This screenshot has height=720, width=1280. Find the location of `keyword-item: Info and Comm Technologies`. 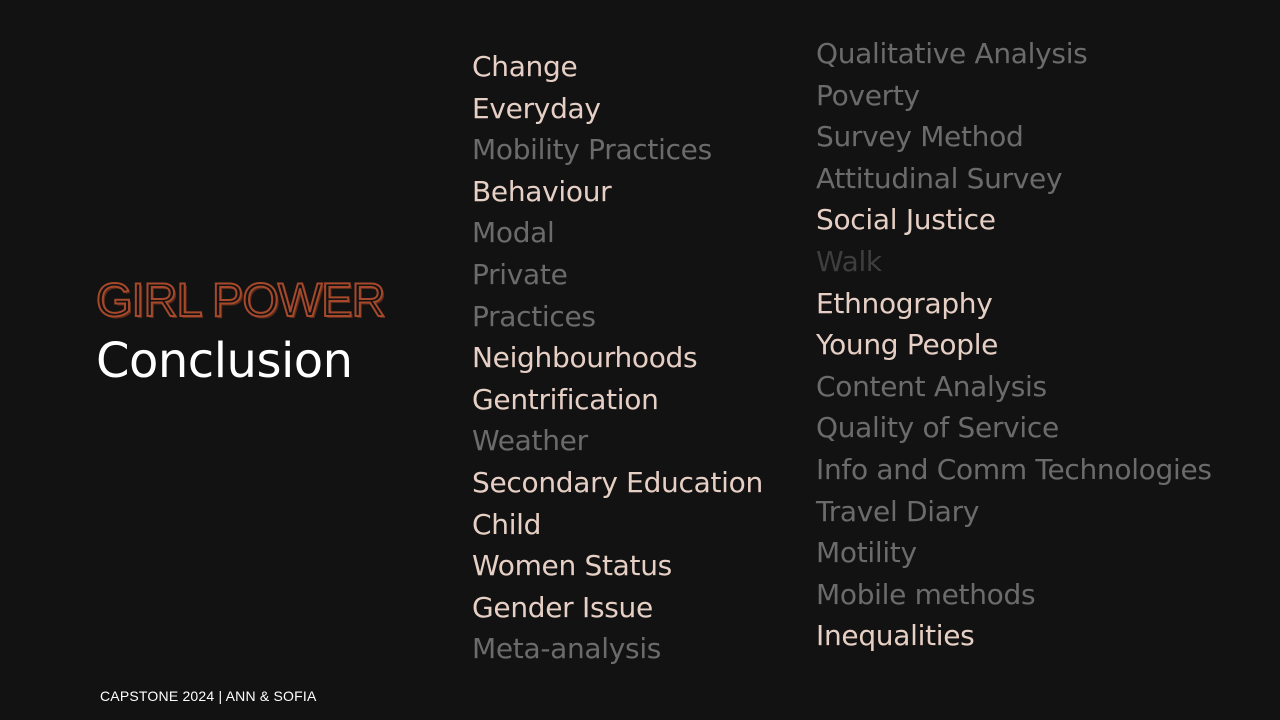

keyword-item: Info and Comm Technologies is located at coordinates (1014, 469).